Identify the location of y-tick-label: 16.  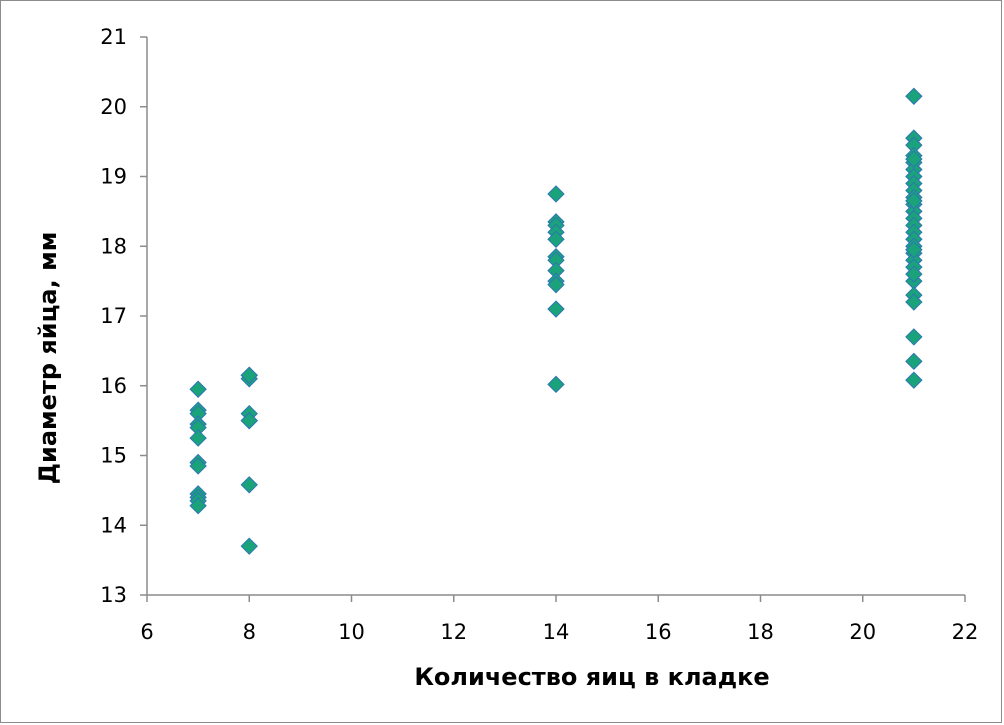
(113, 386).